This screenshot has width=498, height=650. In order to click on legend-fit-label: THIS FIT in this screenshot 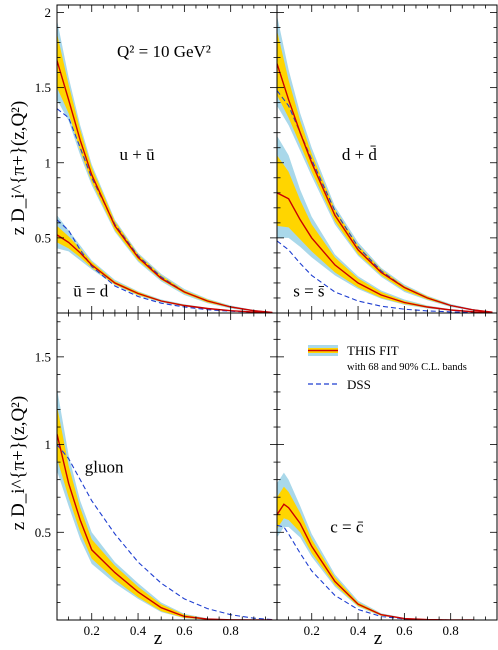, I will do `click(373, 350)`.